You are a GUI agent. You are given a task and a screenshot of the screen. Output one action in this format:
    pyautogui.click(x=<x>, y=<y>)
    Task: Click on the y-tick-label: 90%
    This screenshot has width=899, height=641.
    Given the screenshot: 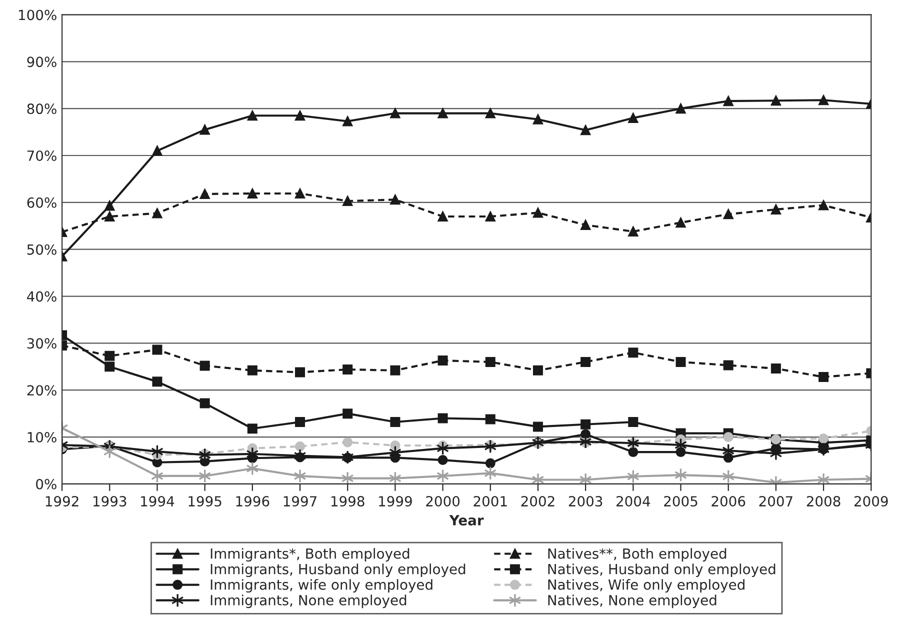 What is the action you would take?
    pyautogui.click(x=41, y=62)
    